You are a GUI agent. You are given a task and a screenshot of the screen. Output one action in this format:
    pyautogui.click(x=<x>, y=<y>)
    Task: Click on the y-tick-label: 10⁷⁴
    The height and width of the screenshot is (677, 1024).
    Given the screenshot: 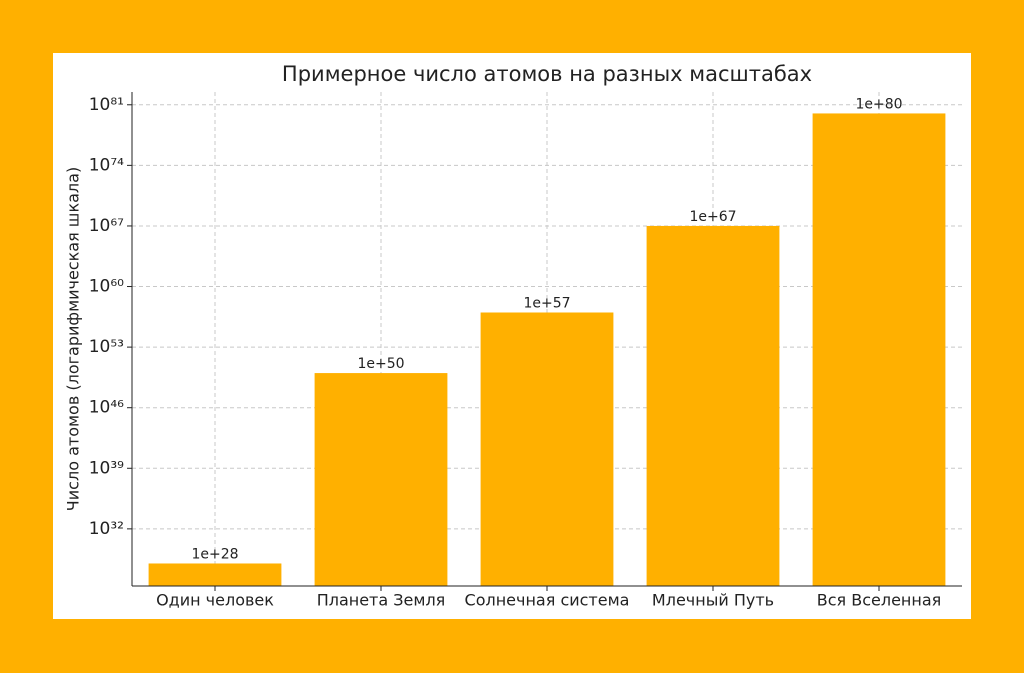 What is the action you would take?
    pyautogui.click(x=106, y=165)
    